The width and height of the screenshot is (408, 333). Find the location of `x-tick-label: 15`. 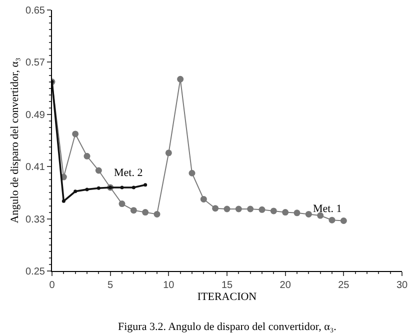

x-tick-label: 15 is located at coordinates (227, 285).